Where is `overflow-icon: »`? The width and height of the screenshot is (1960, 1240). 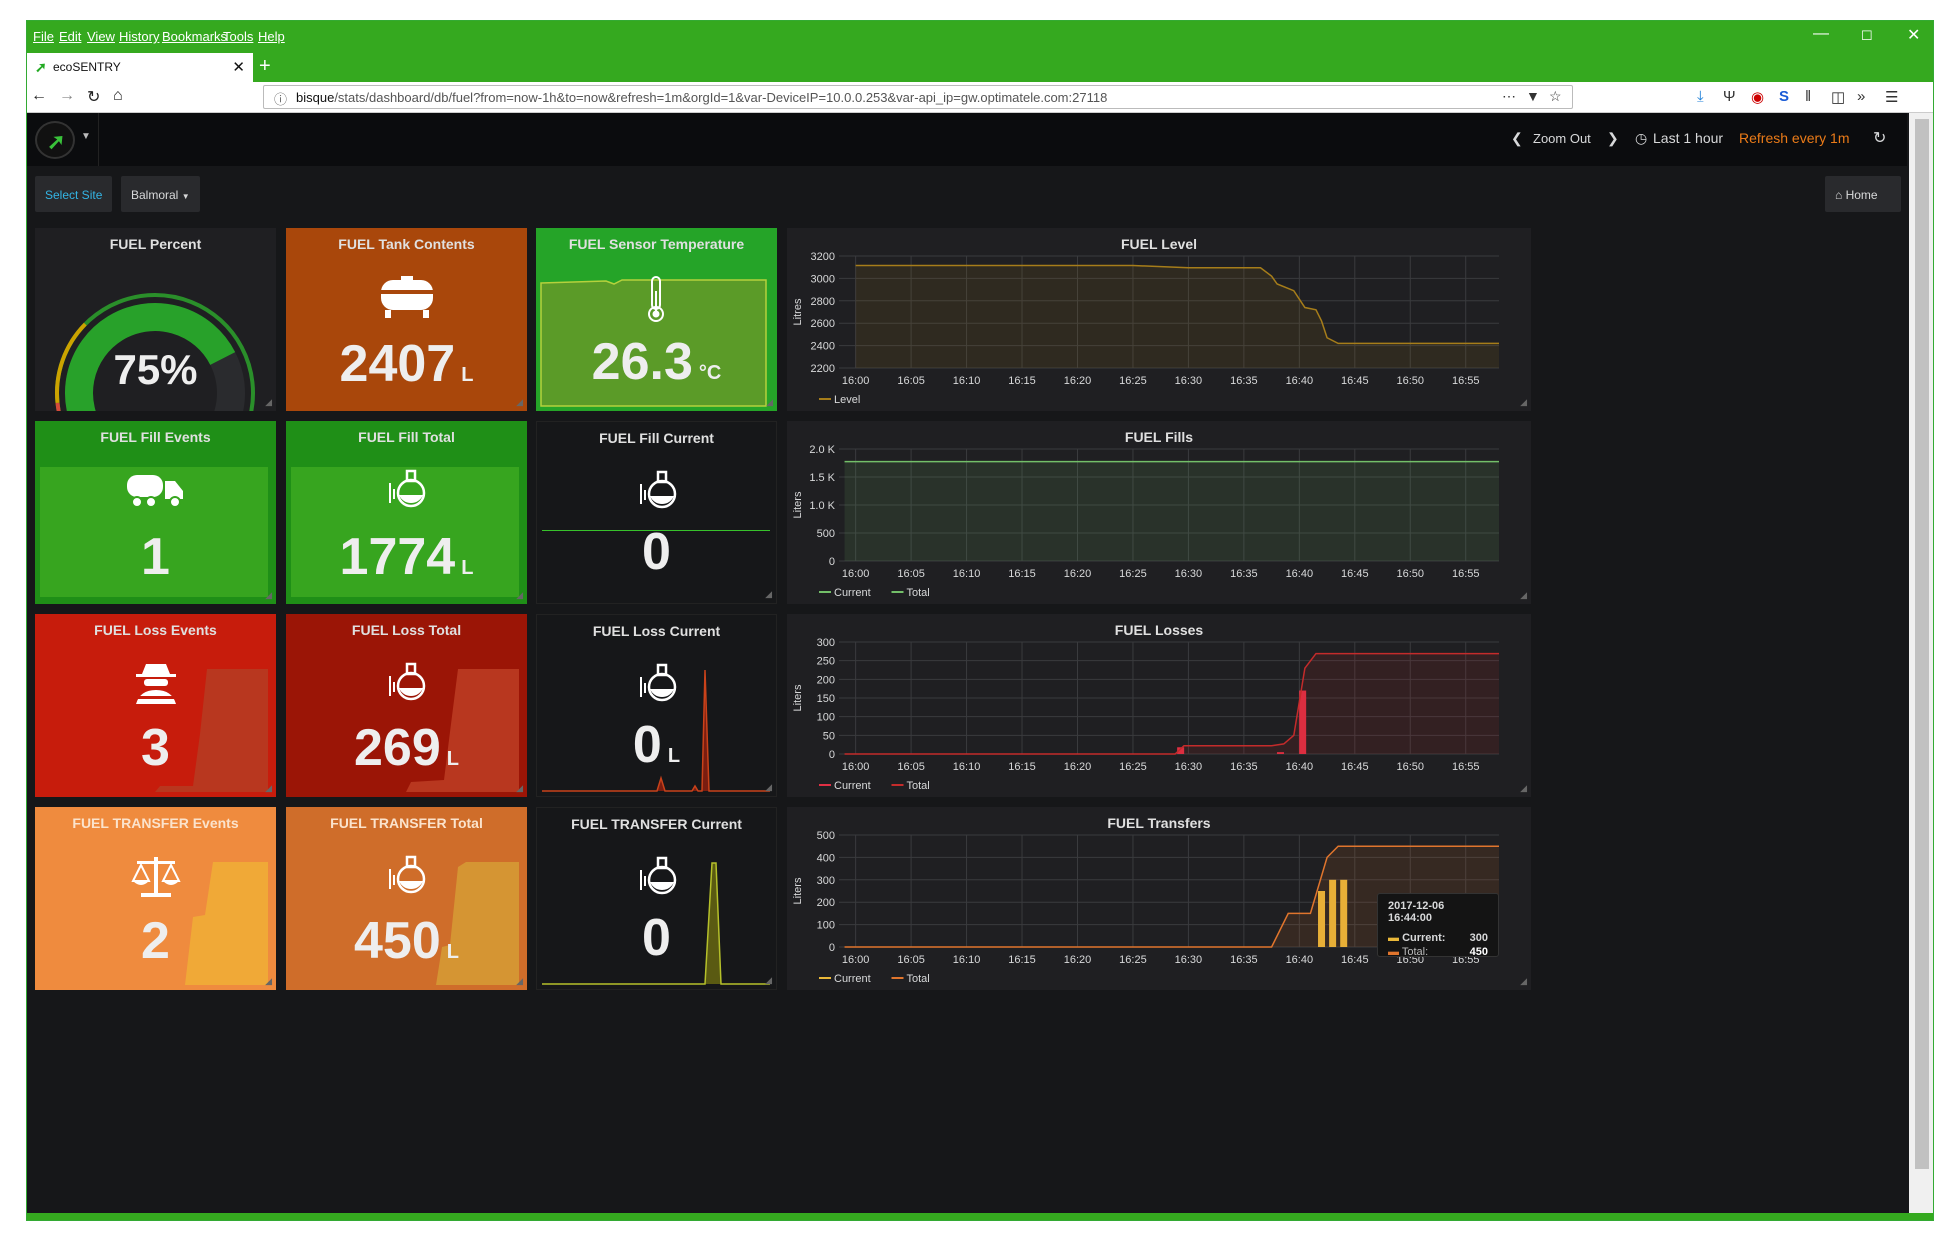 overflow-icon: » is located at coordinates (1861, 96).